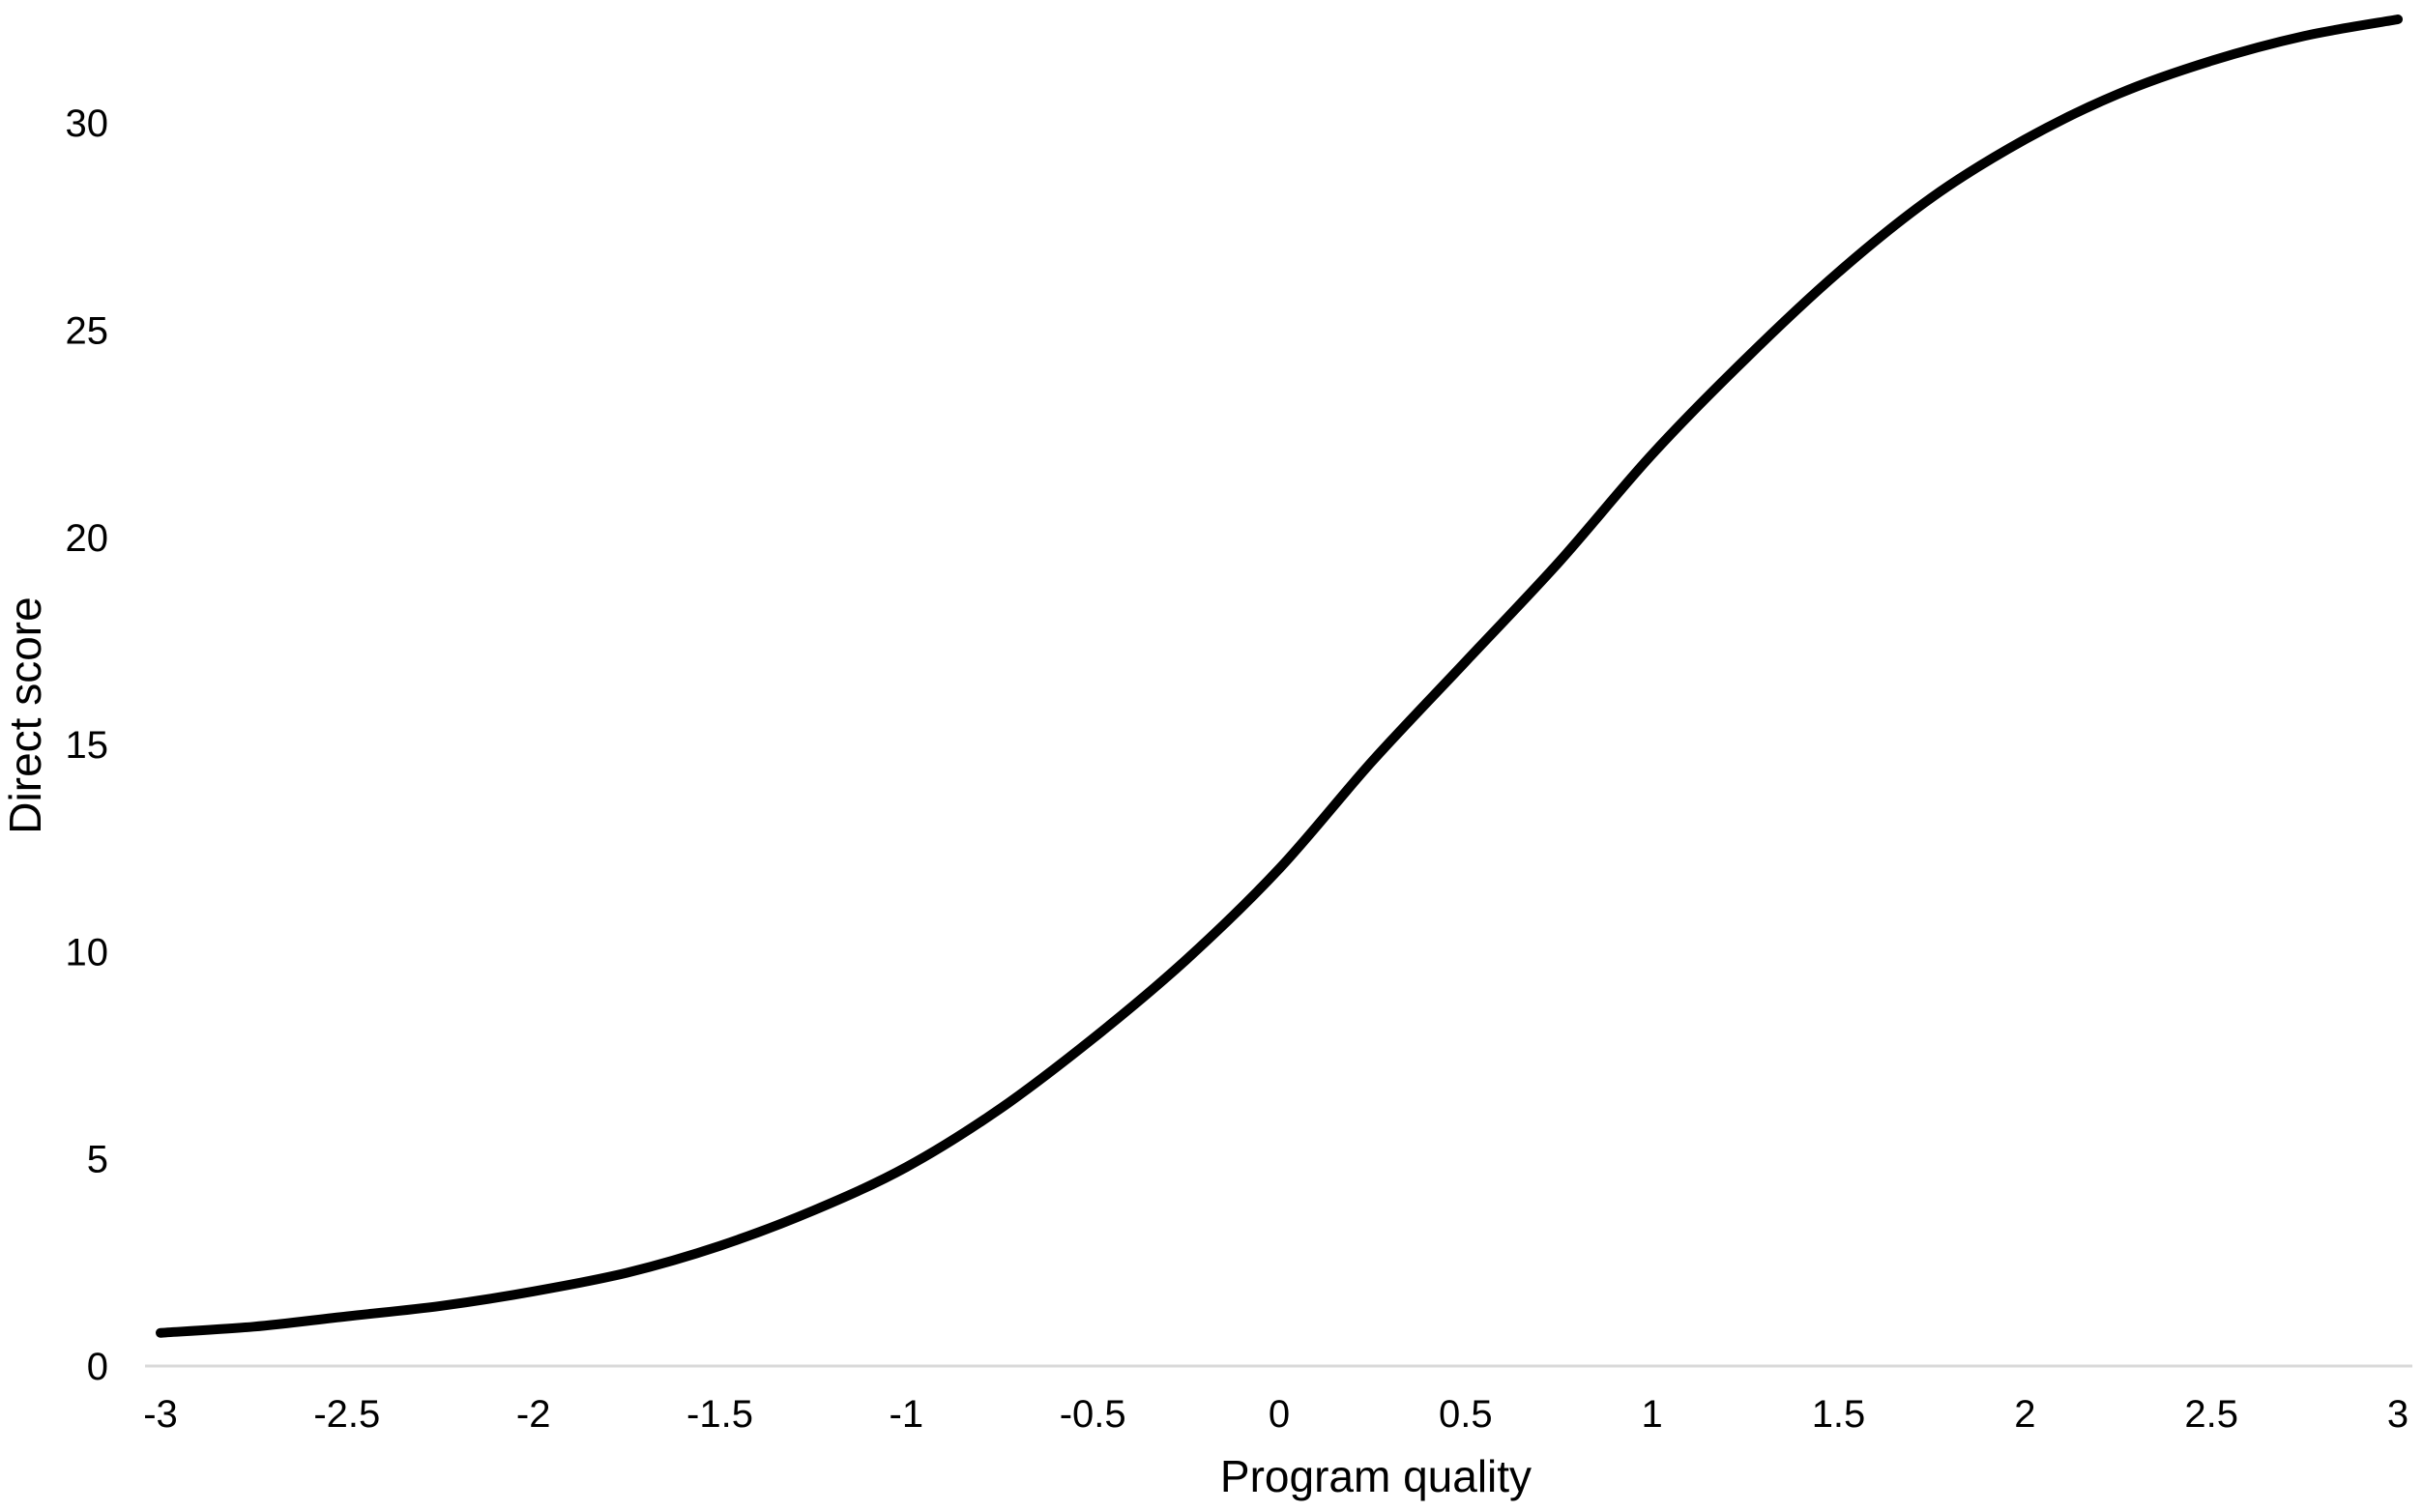 The image size is (2423, 1512). I want to click on x-axis-title: Program quality, so click(1376, 1476).